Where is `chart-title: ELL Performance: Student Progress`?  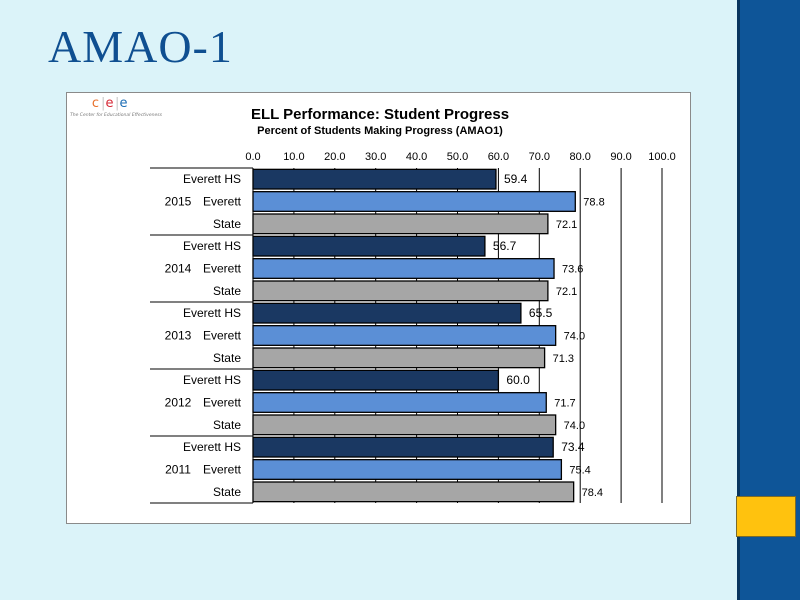
chart-title: ELL Performance: Student Progress is located at coordinates (380, 114).